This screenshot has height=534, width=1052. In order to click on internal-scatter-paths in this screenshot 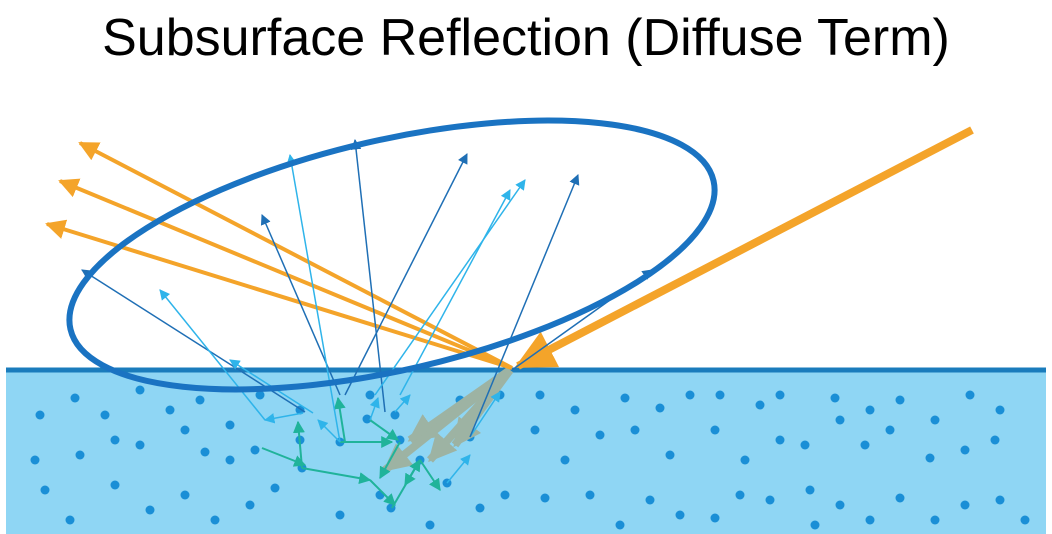, I will do `click(351, 452)`.